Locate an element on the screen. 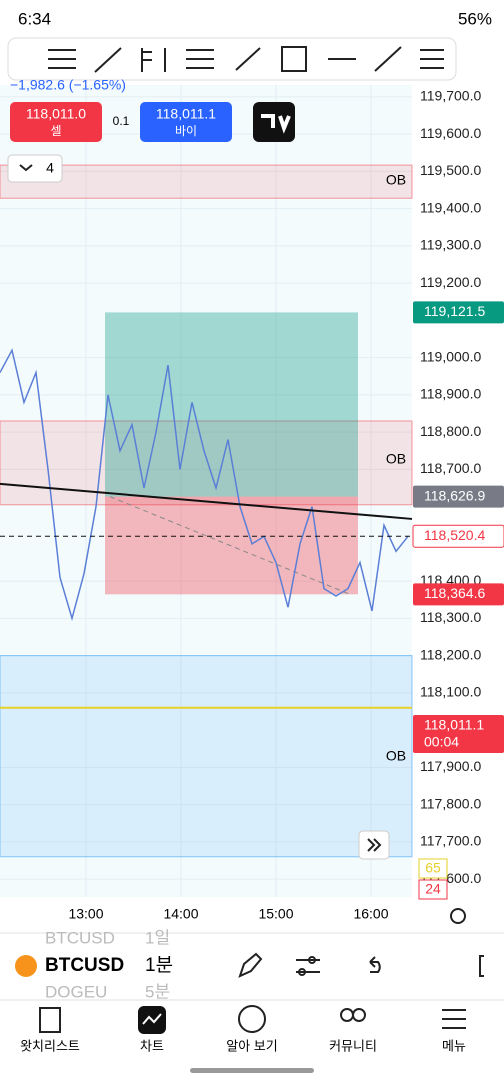  interval: 1분 is located at coordinates (159, 965).